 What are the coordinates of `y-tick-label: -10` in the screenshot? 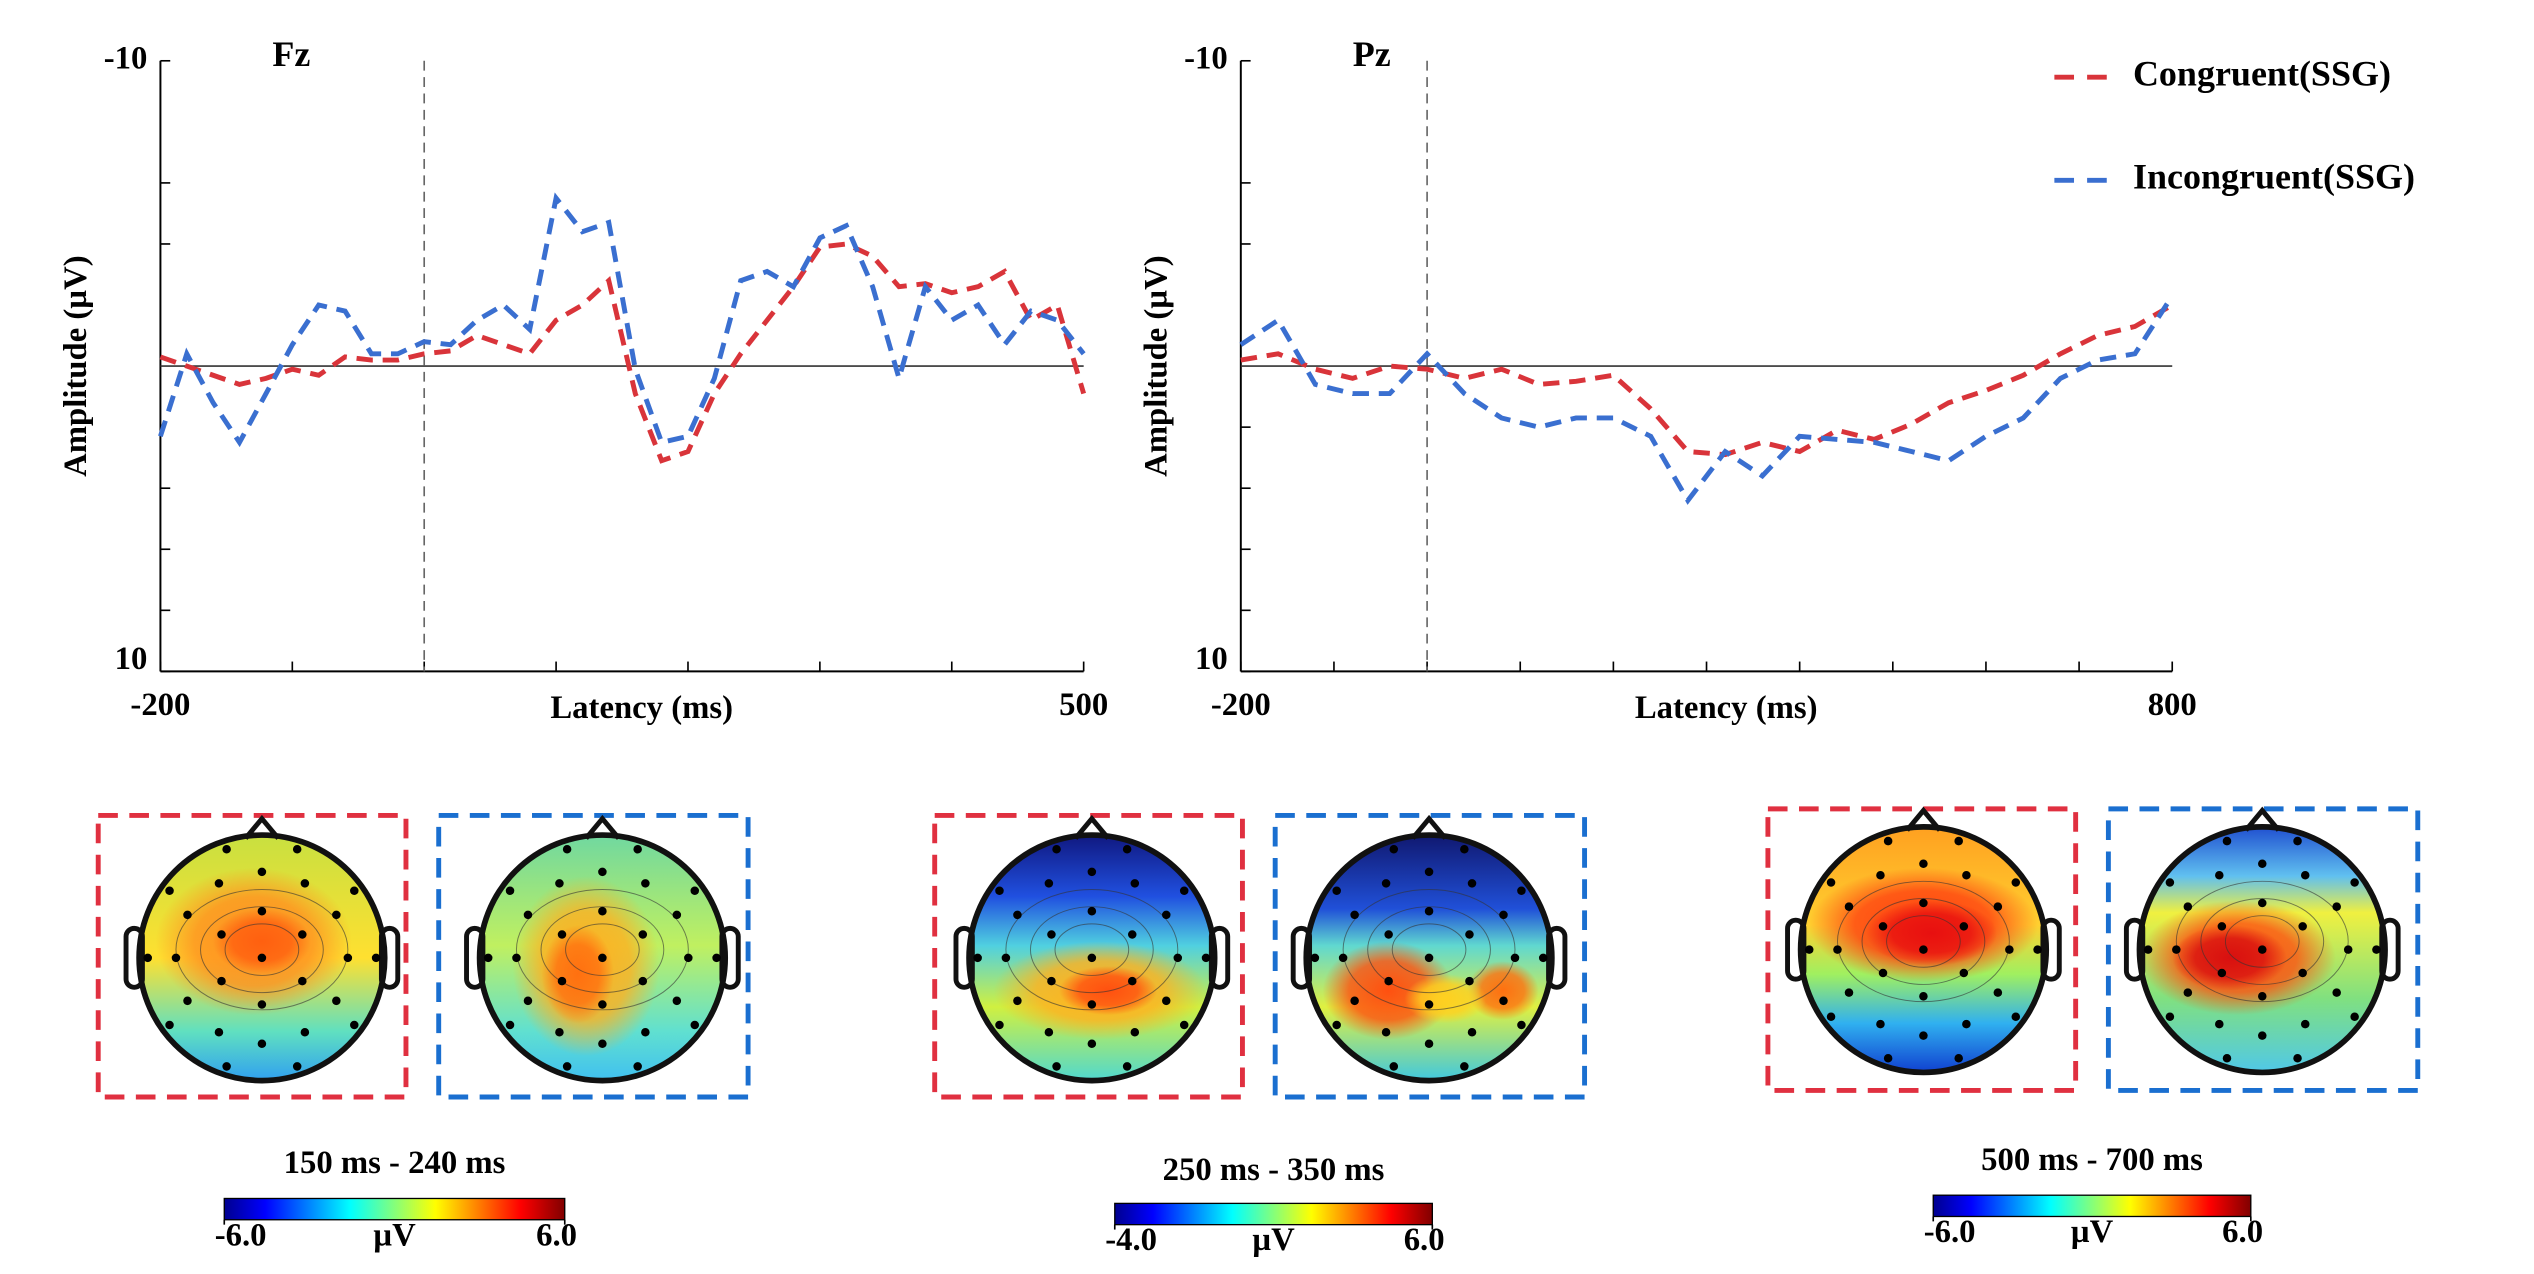 It's located at (126, 58).